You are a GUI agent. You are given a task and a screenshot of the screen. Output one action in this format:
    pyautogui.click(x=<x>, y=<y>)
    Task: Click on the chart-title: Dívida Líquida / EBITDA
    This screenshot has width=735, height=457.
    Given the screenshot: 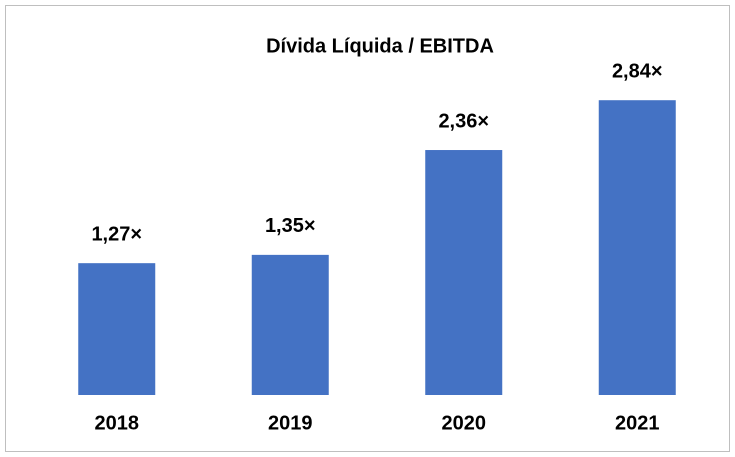 What is the action you would take?
    pyautogui.click(x=380, y=46)
    